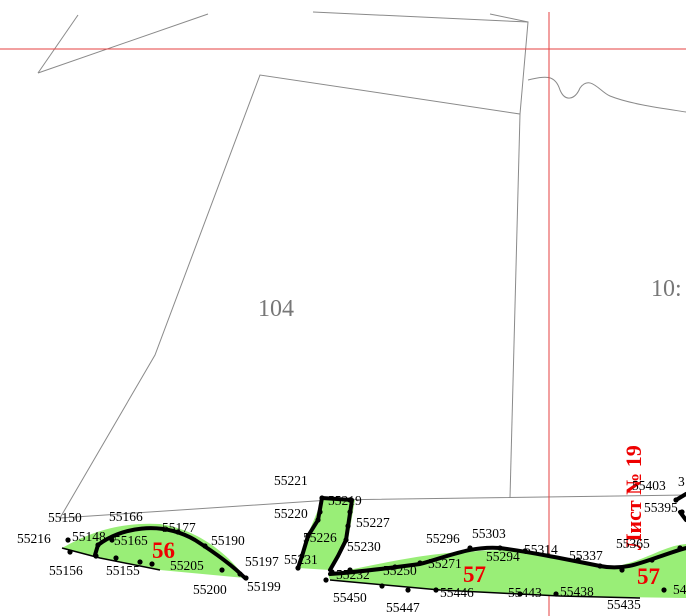 This screenshot has width=686, height=616. Describe the element at coordinates (123, 570) in the screenshot. I see `point-label: 55155` at that location.